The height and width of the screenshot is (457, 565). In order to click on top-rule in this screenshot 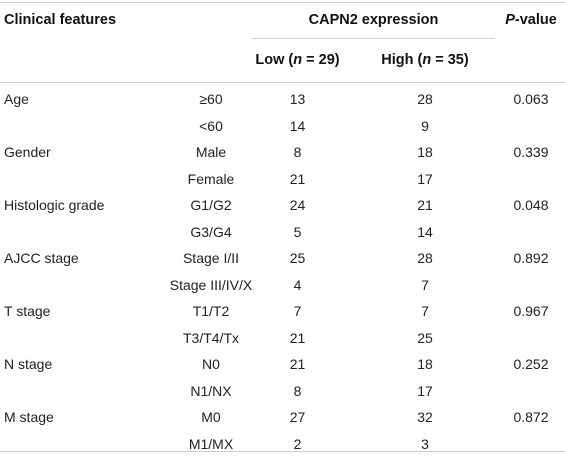, I will do `click(282, 2)`.